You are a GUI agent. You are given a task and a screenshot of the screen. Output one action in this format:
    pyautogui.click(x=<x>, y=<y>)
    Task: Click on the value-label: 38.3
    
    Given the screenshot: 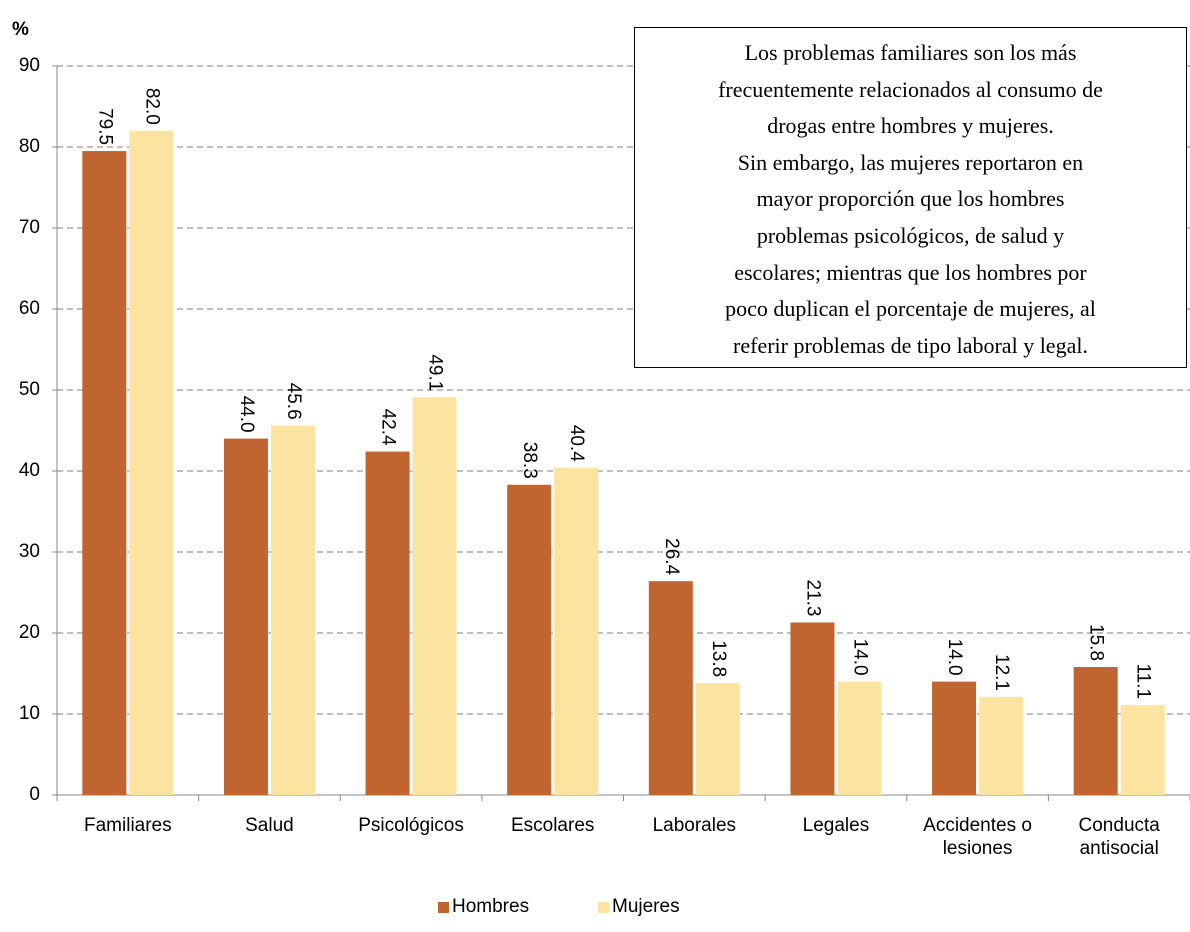 What is the action you would take?
    pyautogui.click(x=529, y=460)
    